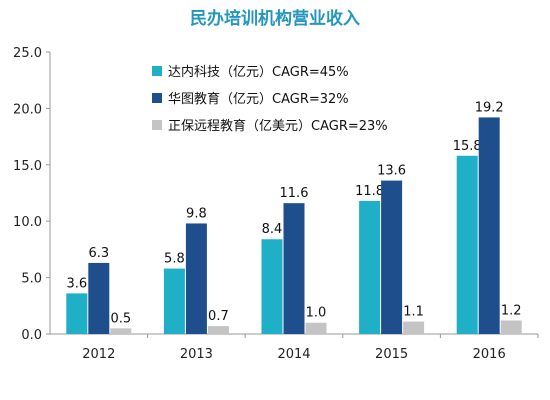  Describe the element at coordinates (391, 171) in the screenshot. I see `data-label: 13.6` at that location.